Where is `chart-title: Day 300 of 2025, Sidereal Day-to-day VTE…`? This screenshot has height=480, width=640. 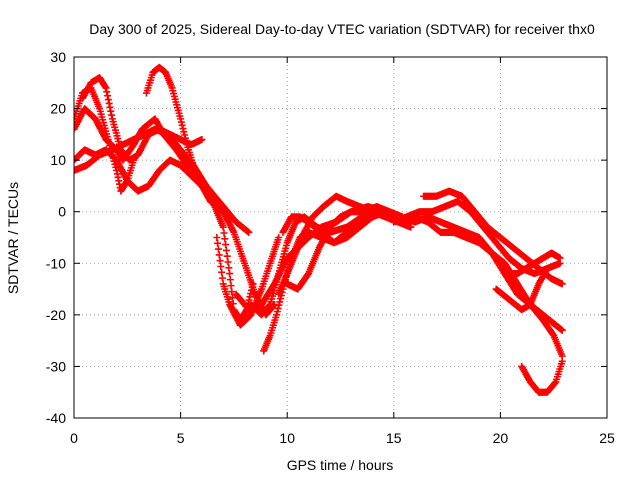
chart-title: Day 300 of 2025, Sidereal Day-to-day VTE… is located at coordinates (342, 29).